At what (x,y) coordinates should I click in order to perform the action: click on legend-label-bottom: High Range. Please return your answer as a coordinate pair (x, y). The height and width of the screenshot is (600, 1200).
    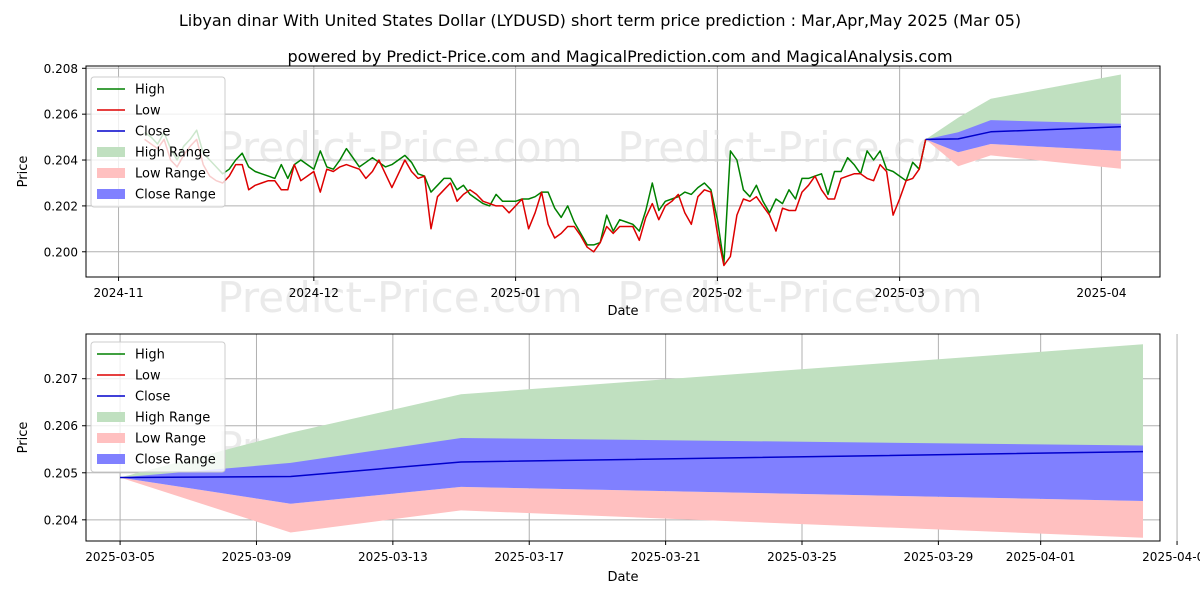
    Looking at the image, I should click on (172, 418).